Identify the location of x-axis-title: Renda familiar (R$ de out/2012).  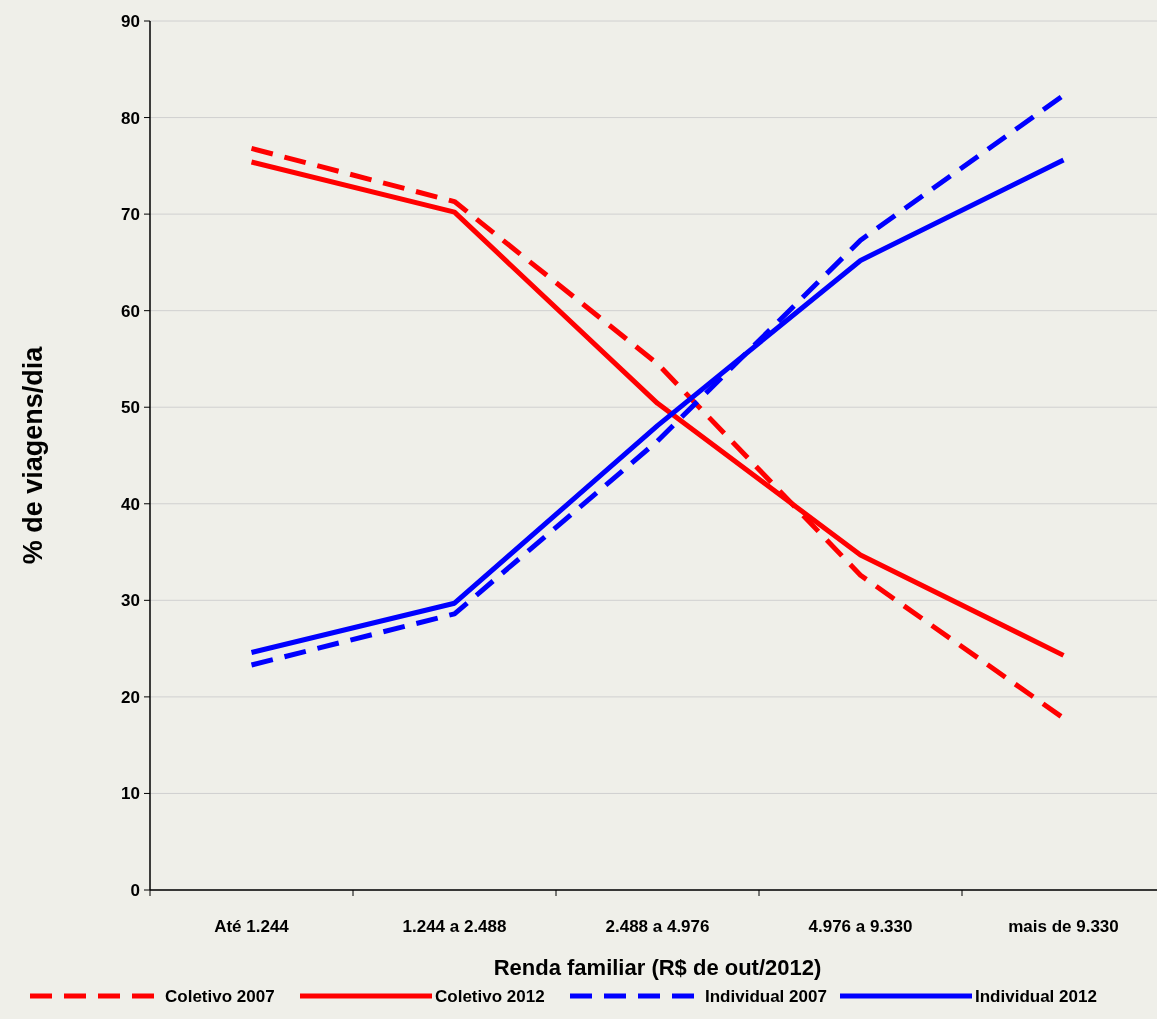
(657, 967).